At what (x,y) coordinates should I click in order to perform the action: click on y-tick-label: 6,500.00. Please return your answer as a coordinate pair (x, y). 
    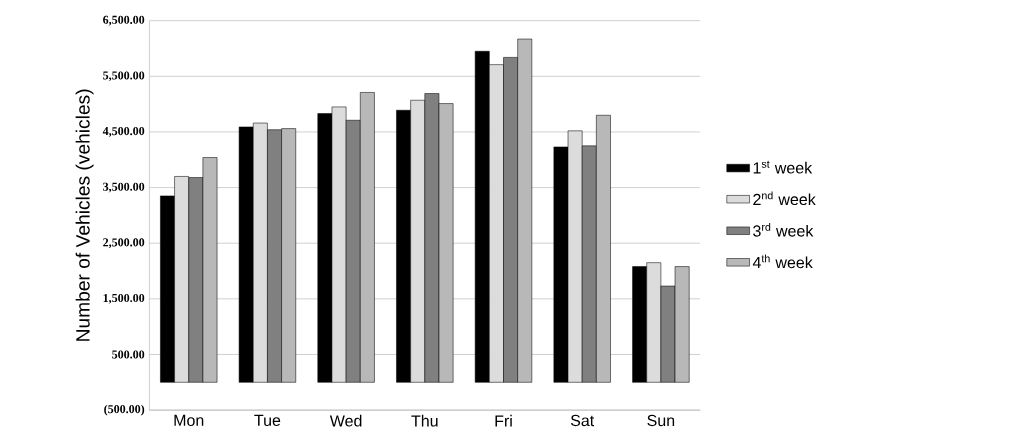
    Looking at the image, I should click on (124, 20).